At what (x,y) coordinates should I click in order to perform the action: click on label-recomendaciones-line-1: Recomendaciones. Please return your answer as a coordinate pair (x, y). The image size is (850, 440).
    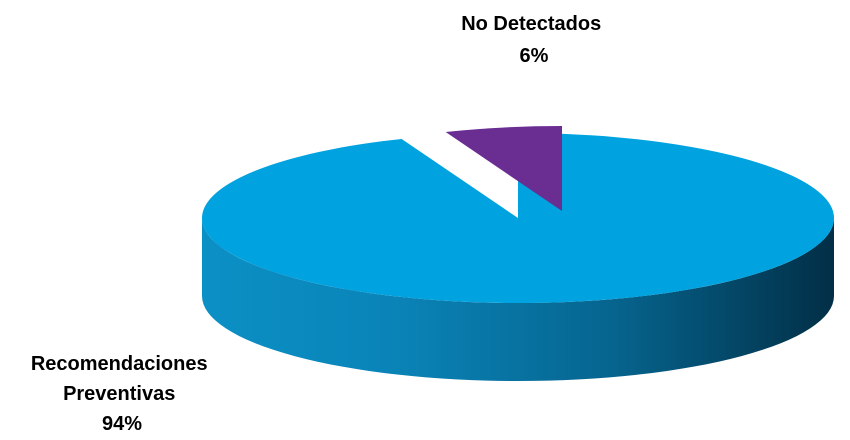
    Looking at the image, I should click on (119, 364).